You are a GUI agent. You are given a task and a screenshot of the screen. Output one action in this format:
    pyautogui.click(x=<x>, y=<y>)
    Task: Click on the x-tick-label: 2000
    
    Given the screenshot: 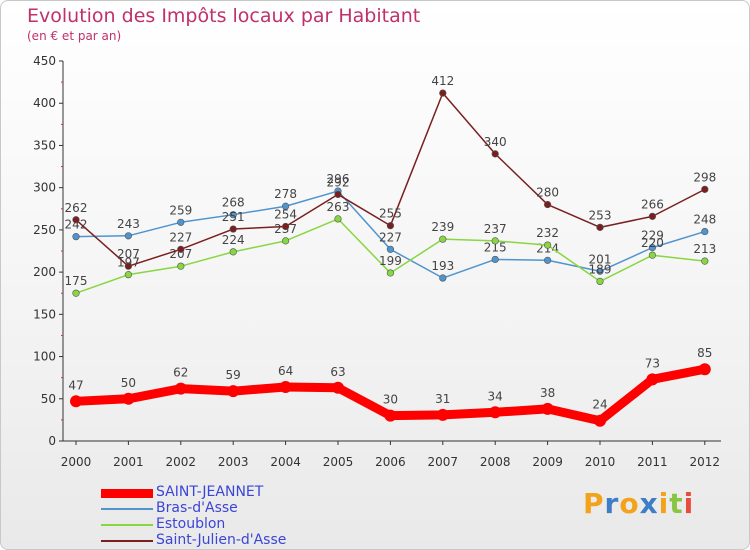 What is the action you would take?
    pyautogui.click(x=76, y=462)
    